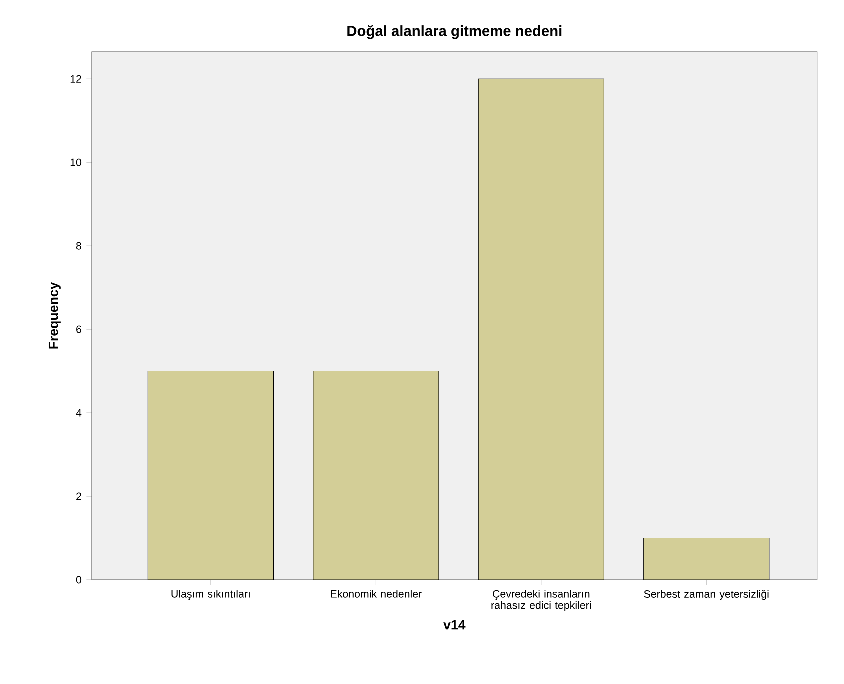 The image size is (844, 684). What do you see at coordinates (54, 315) in the screenshot?
I see `y-axis-title: Frequency` at bounding box center [54, 315].